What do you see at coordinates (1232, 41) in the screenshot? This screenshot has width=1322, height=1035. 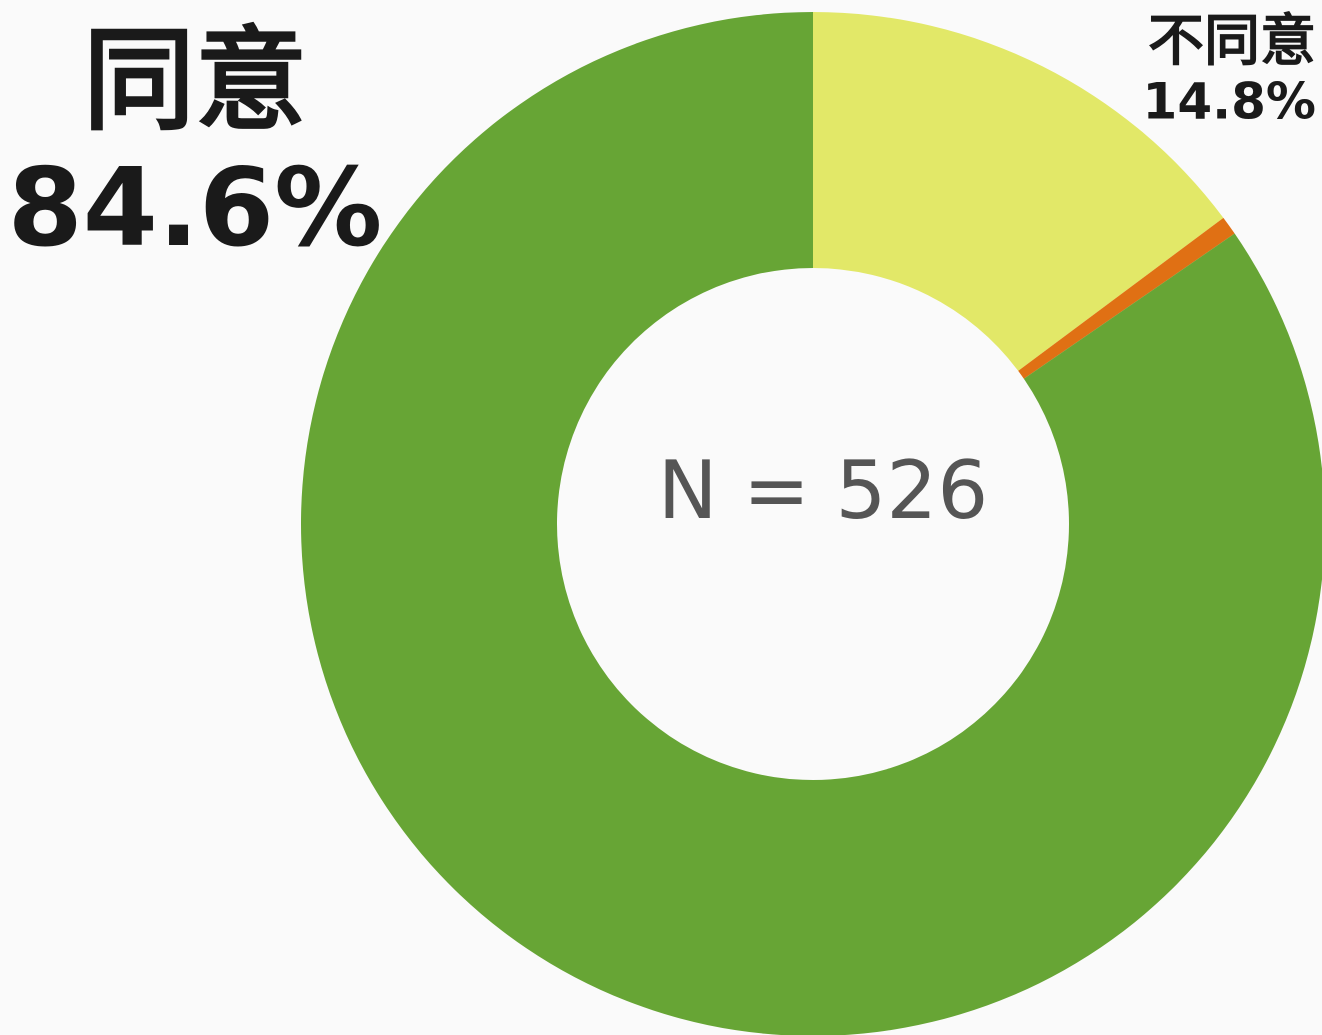 I see `slice-label: 不同意` at bounding box center [1232, 41].